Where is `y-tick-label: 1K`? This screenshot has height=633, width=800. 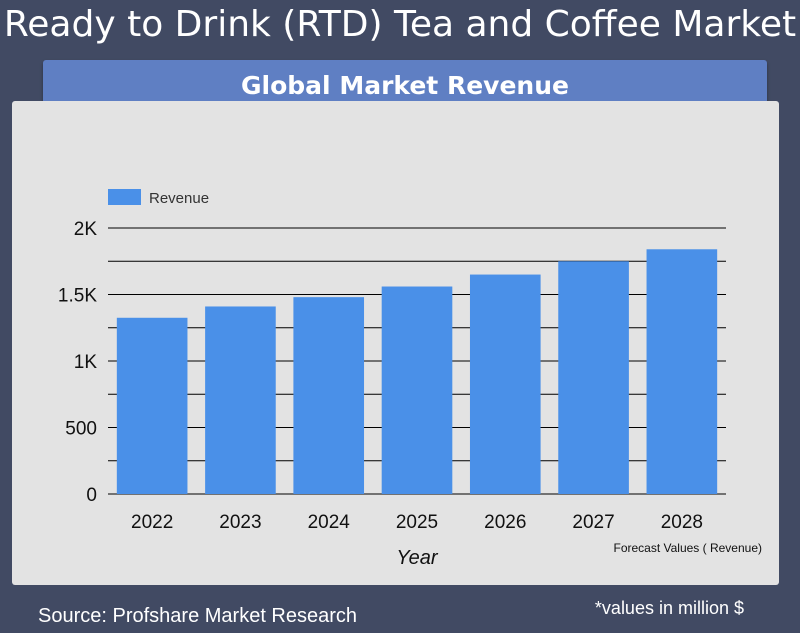
y-tick-label: 1K is located at coordinates (86, 362).